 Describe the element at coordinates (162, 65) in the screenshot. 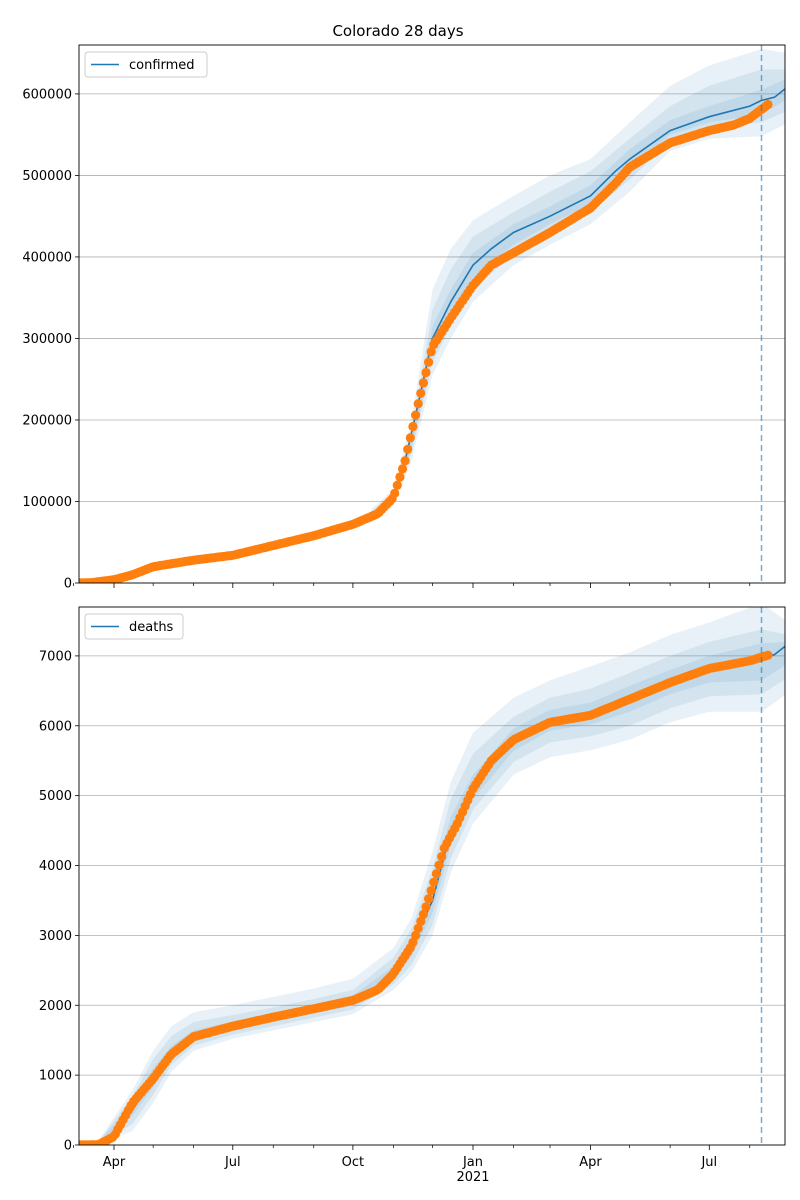

I see `legend-label: confirmed` at that location.